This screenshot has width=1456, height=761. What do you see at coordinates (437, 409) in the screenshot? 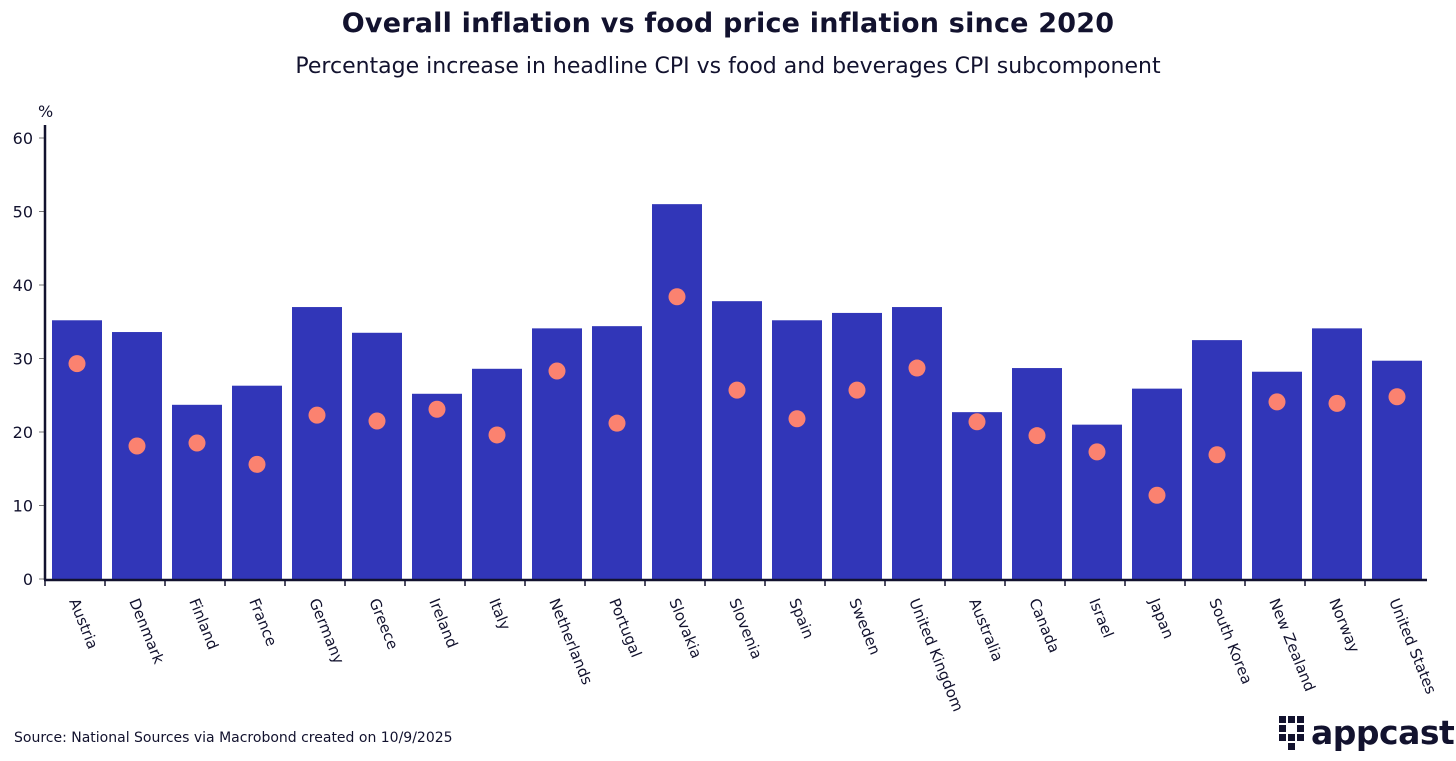
I see `dot-ireland` at bounding box center [437, 409].